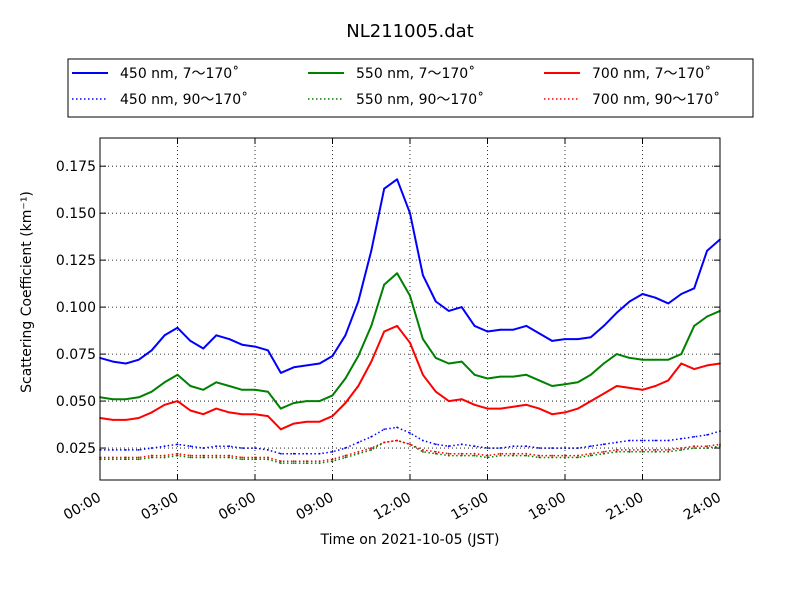 Image resolution: width=800 pixels, height=600 pixels. What do you see at coordinates (656, 99) in the screenshot?
I see `legend-label: 700 nm, 90～170˚` at bounding box center [656, 99].